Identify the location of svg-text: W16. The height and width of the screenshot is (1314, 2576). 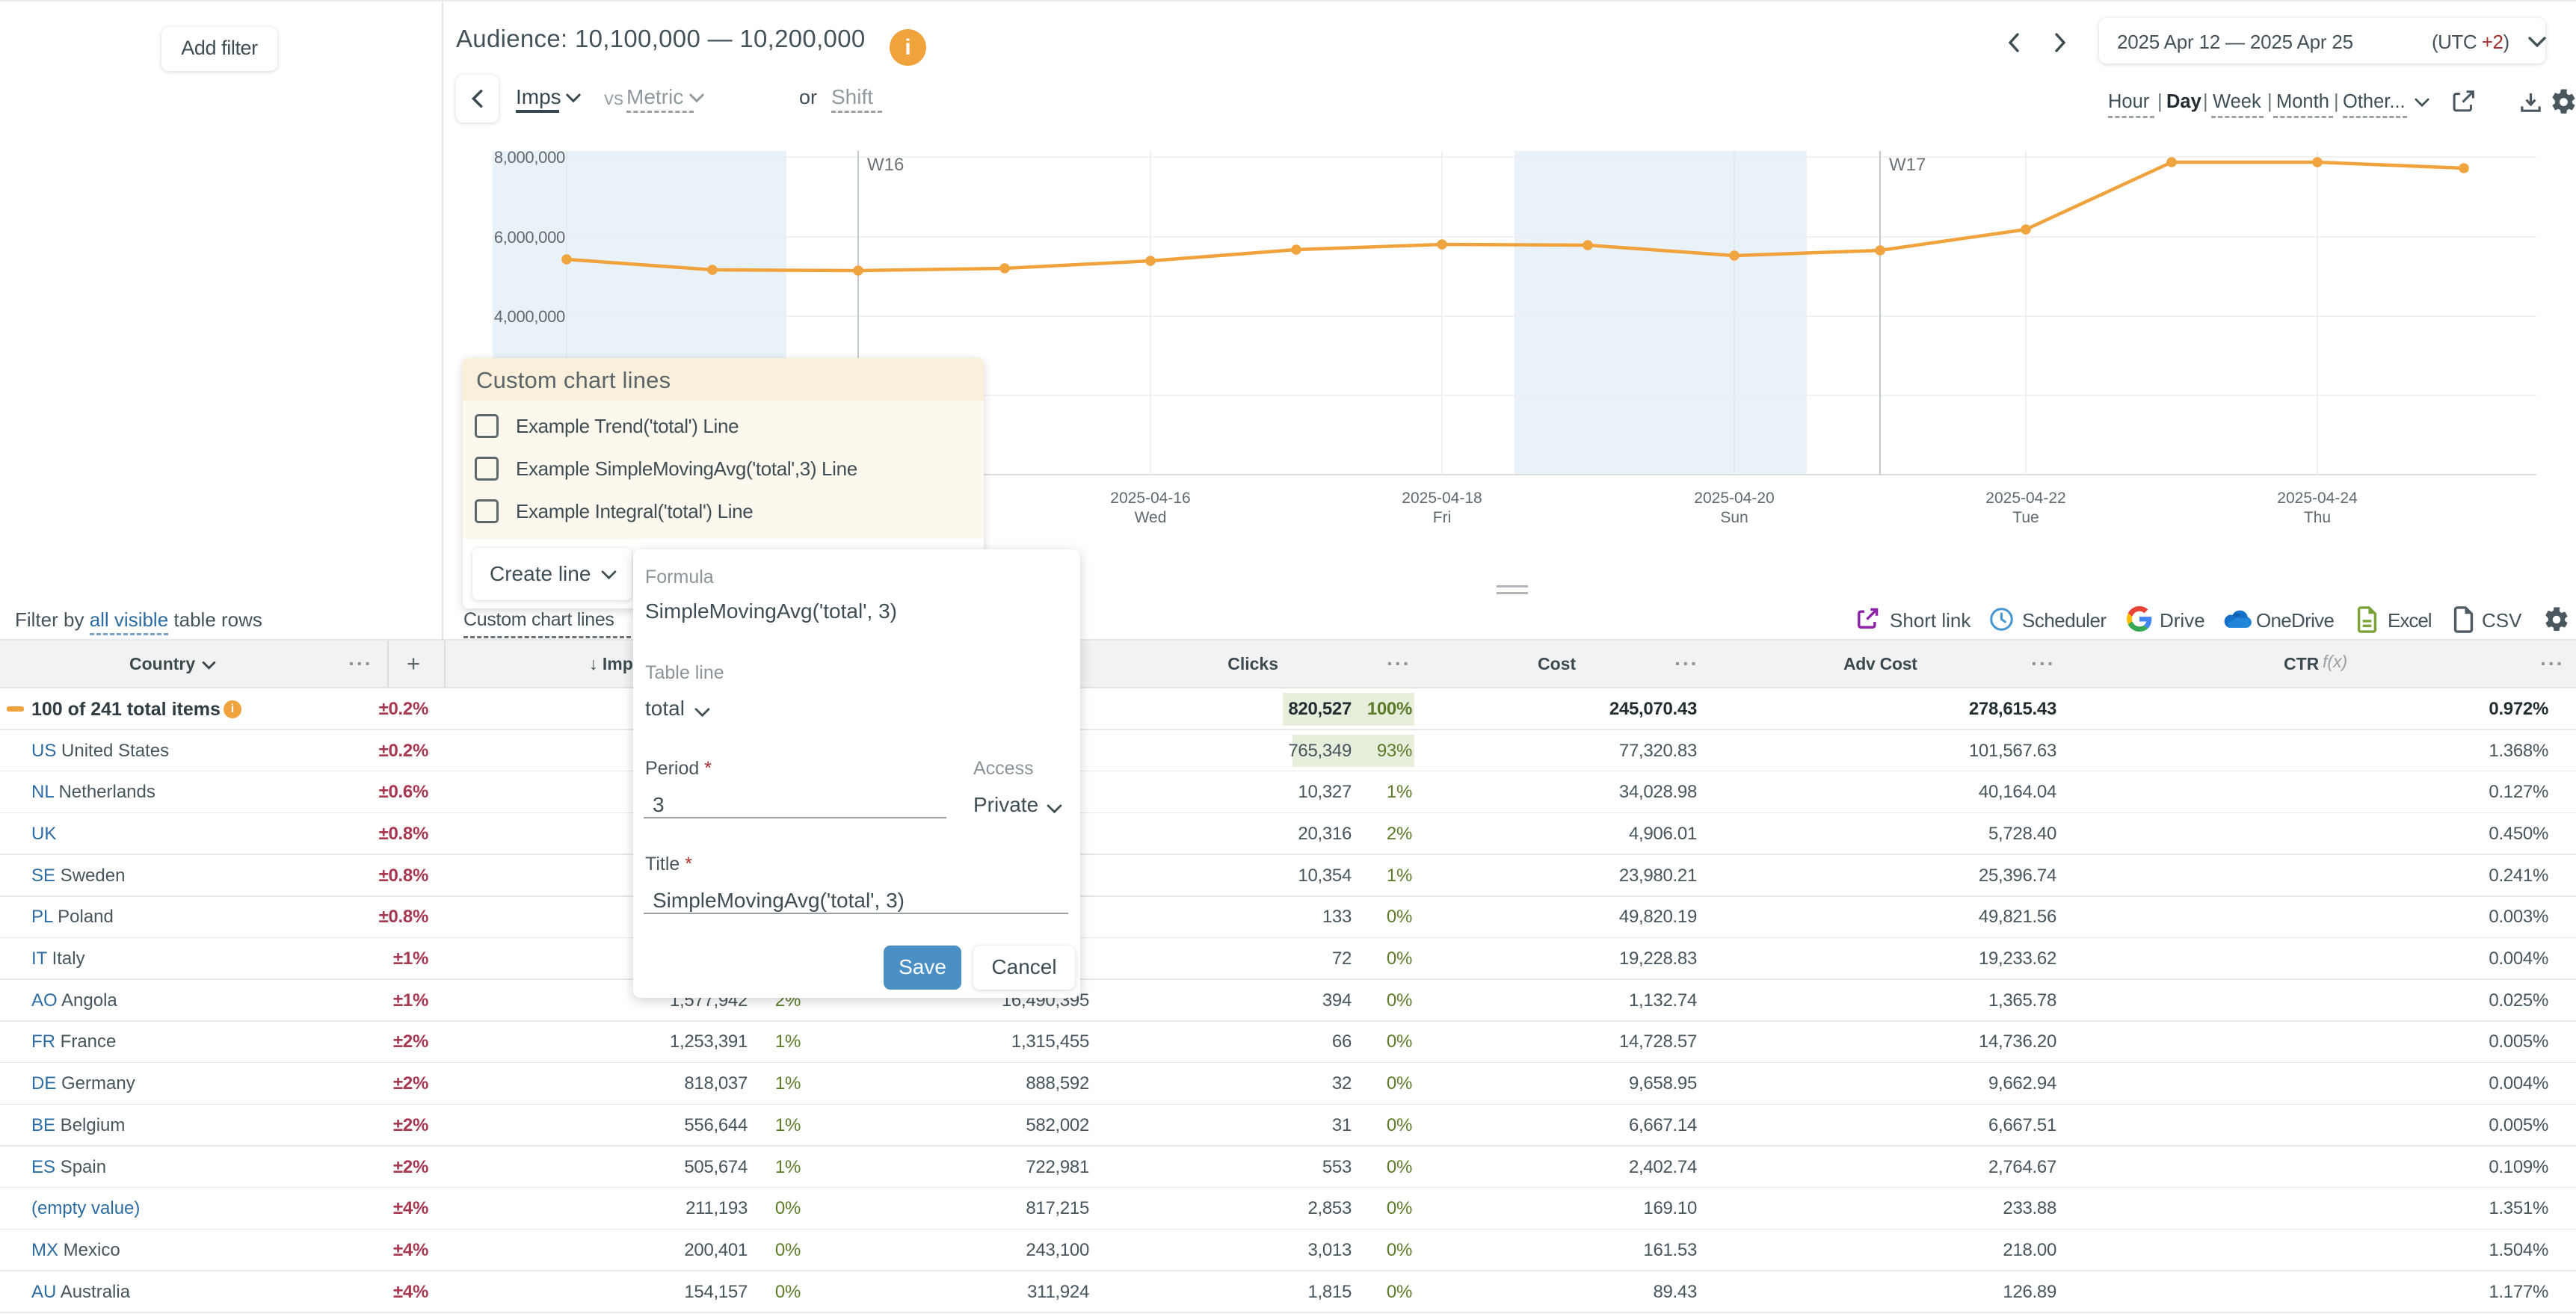
(885, 165).